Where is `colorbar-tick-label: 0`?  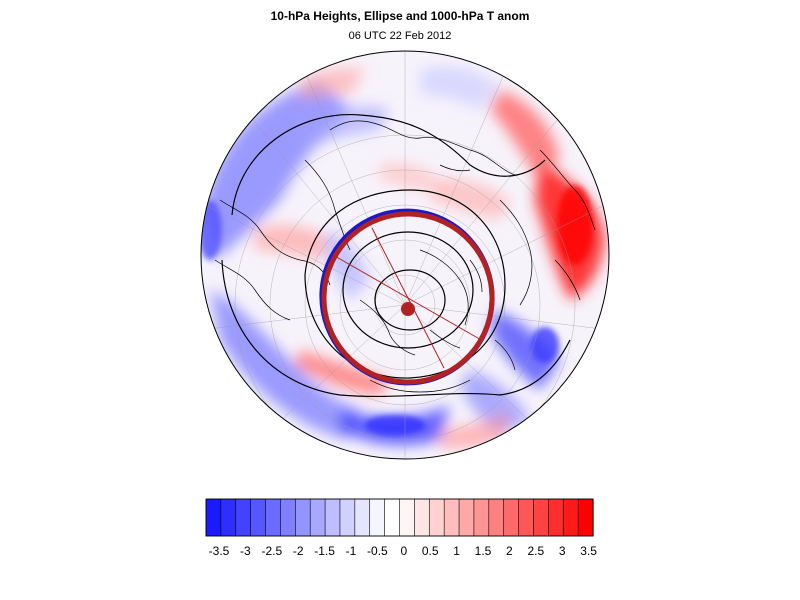
colorbar-tick-label: 0 is located at coordinates (404, 551).